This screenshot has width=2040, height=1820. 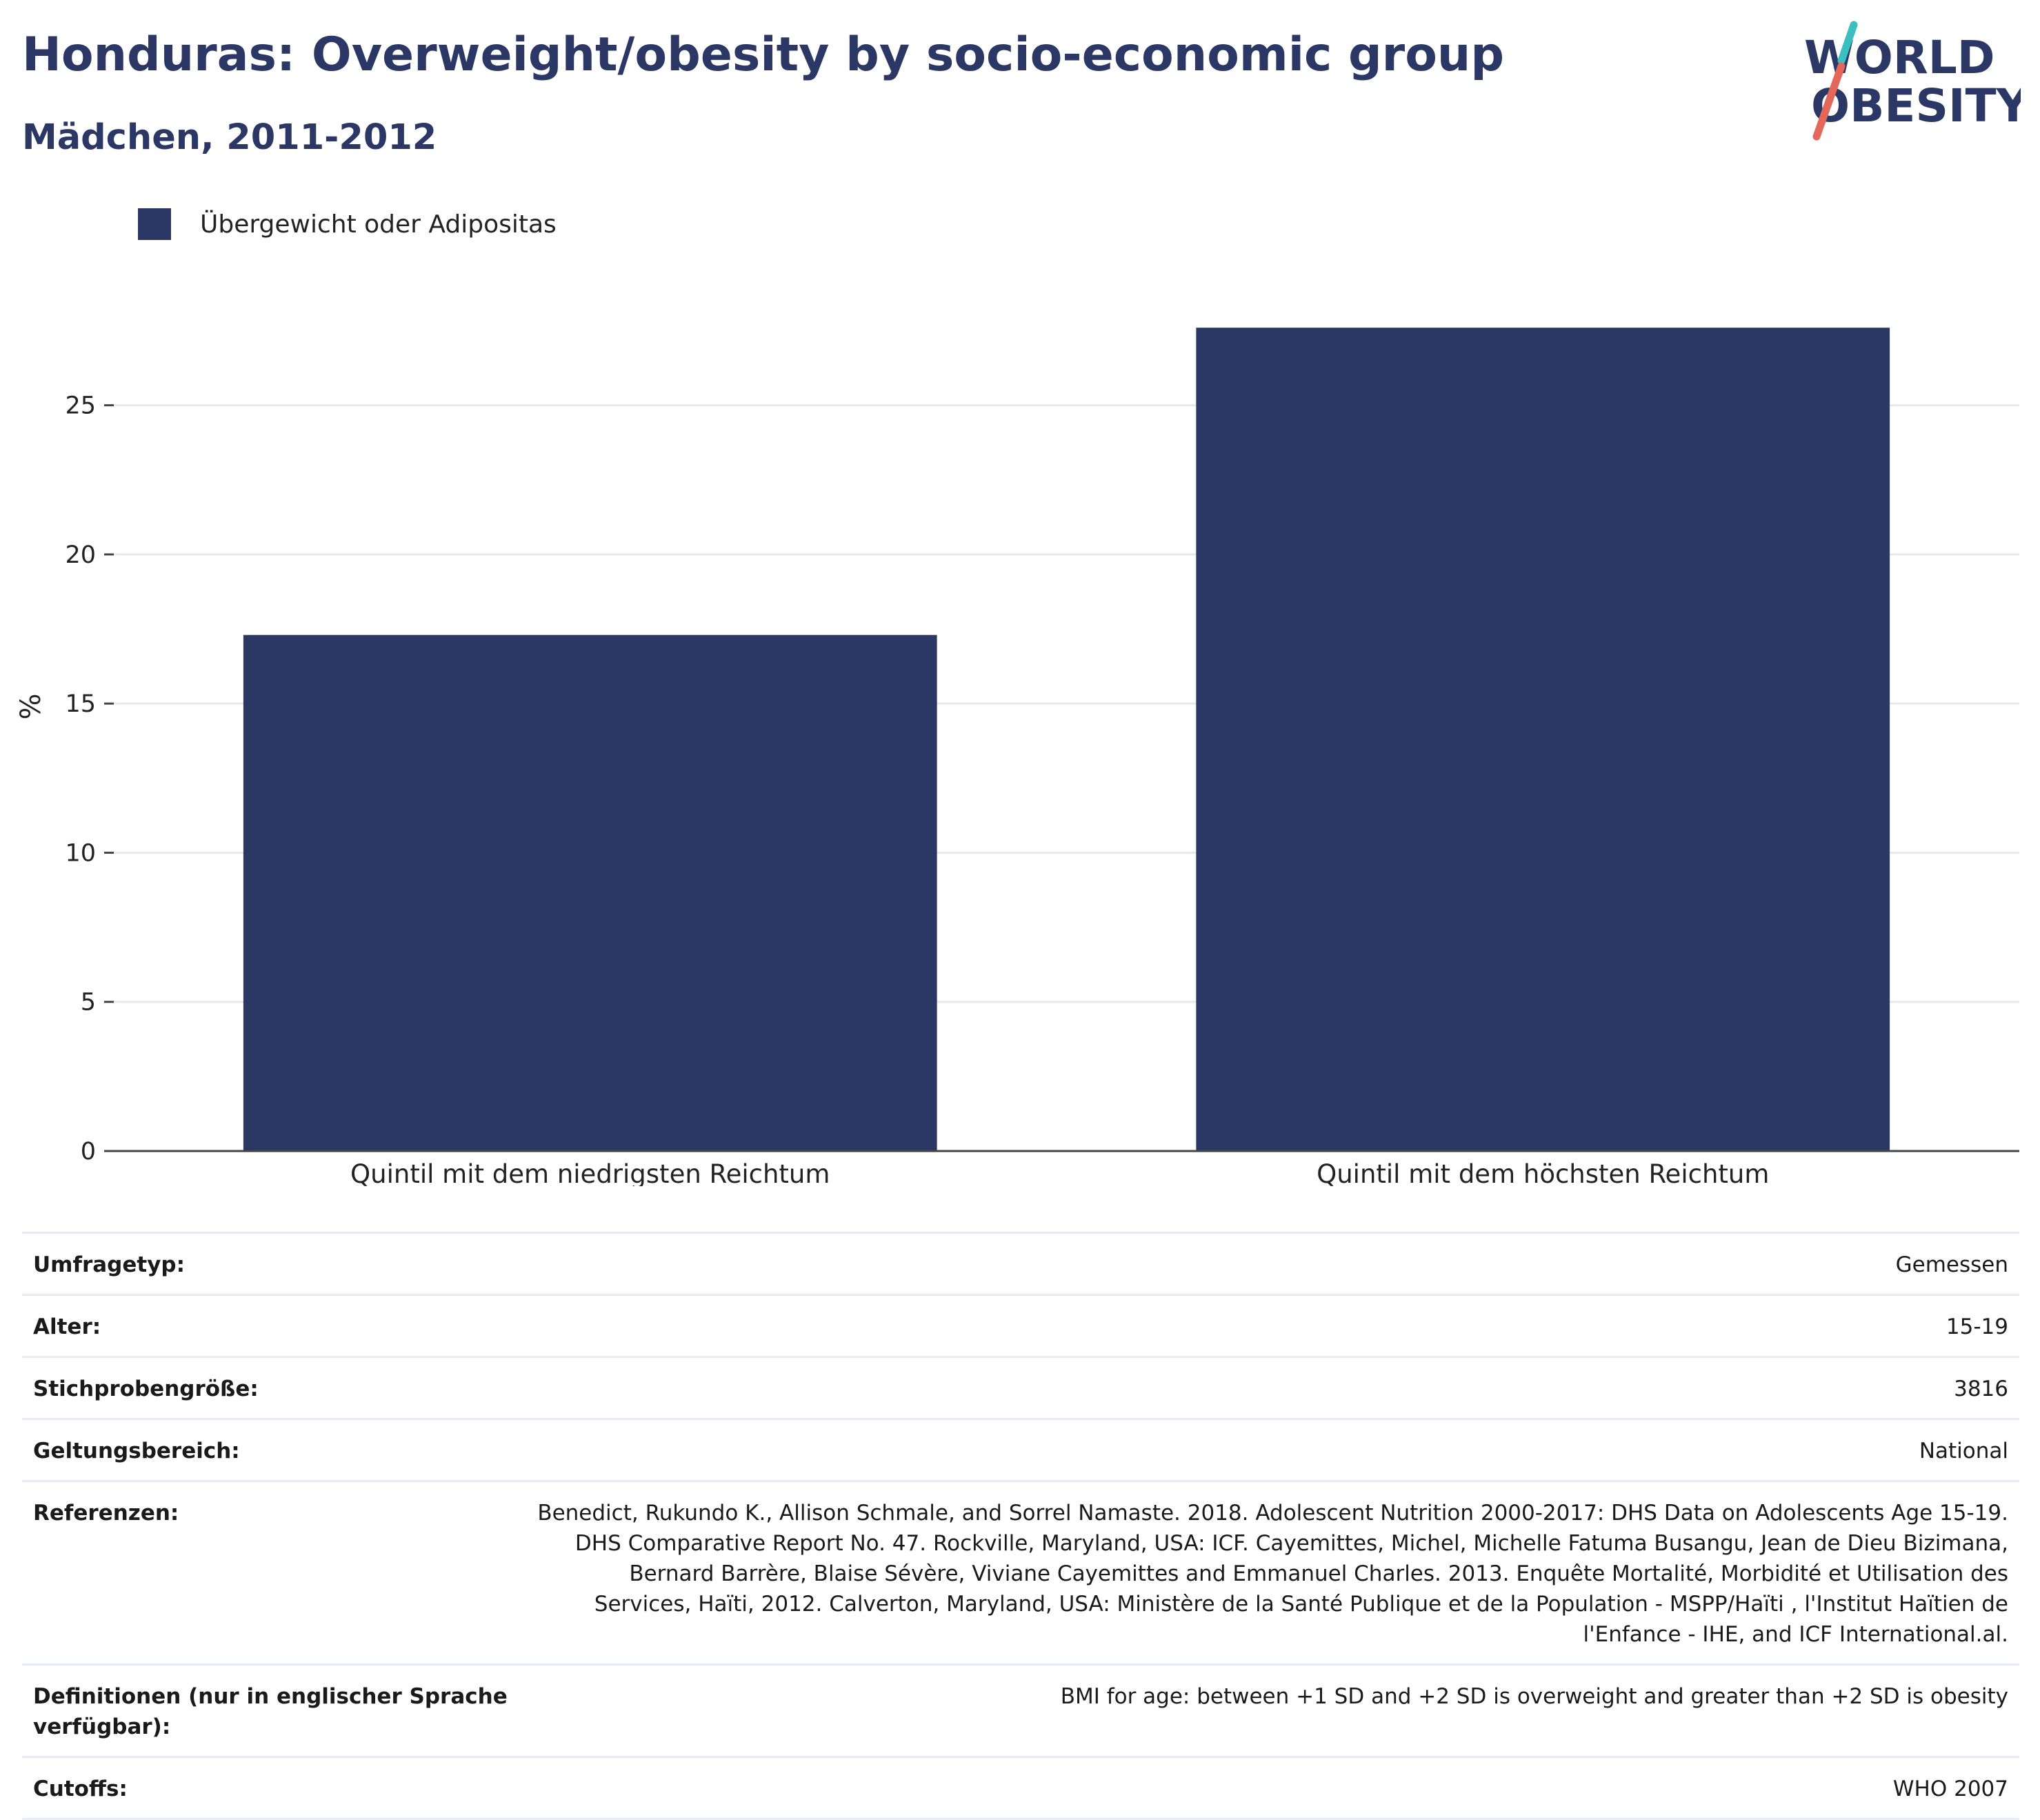 I want to click on y-tick-label: 25, so click(x=80, y=406).